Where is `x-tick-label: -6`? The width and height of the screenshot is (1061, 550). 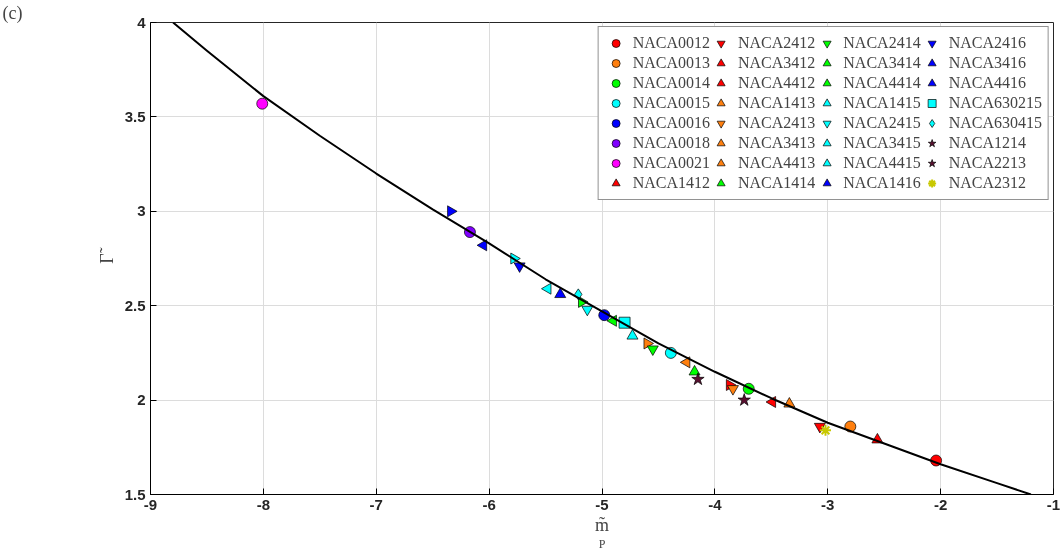
x-tick-label: -6 is located at coordinates (489, 504).